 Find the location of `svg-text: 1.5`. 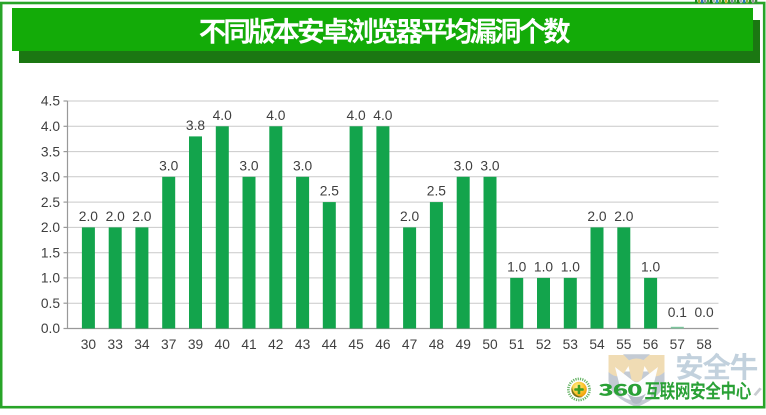

svg-text: 1.5 is located at coordinates (51, 252).